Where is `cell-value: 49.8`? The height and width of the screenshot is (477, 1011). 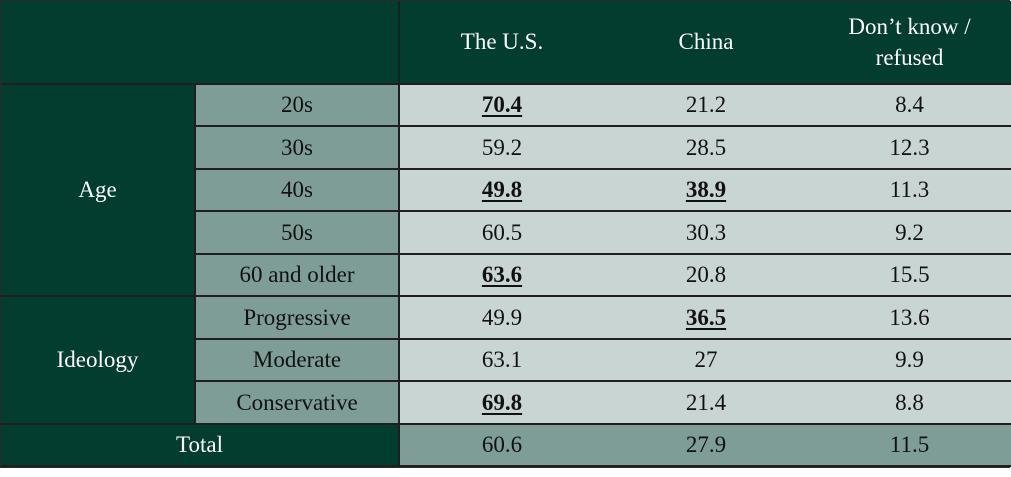 cell-value: 49.8 is located at coordinates (502, 190).